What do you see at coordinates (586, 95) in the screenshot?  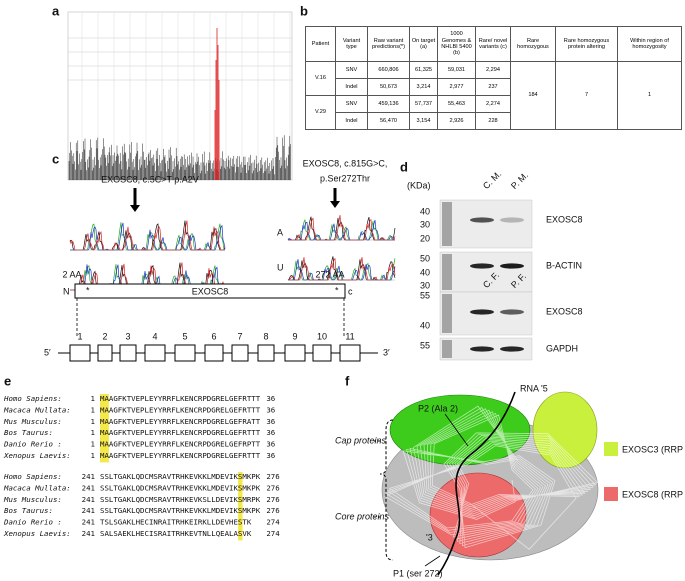 I see `table-cell: 7` at bounding box center [586, 95].